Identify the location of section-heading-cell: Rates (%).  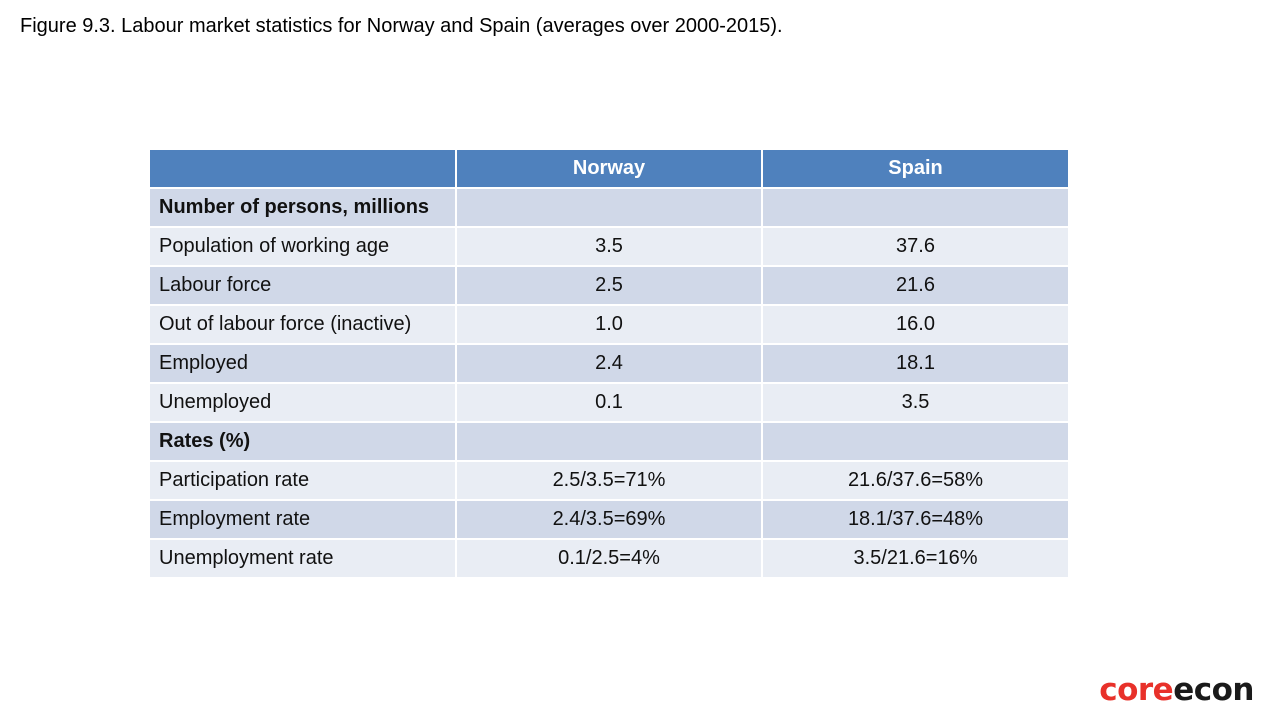
(303, 442).